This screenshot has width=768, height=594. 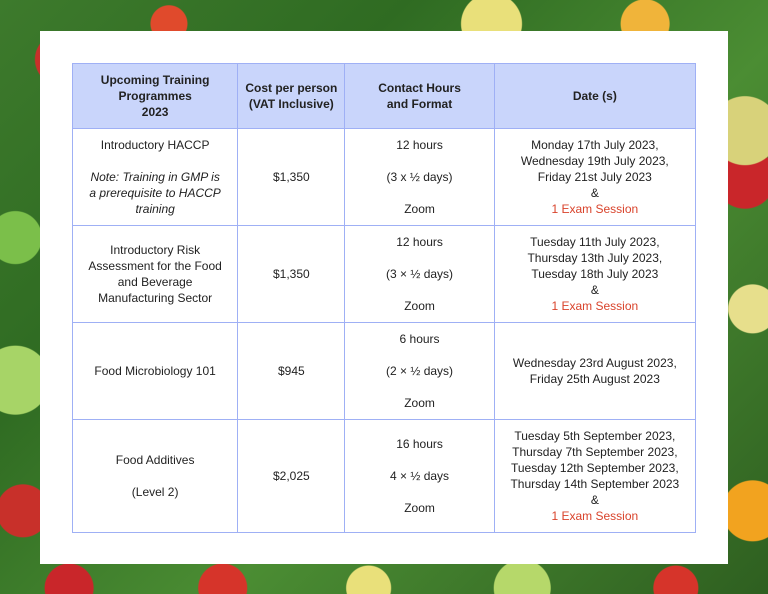 I want to click on header-programme-line: Programmes, so click(x=155, y=96).